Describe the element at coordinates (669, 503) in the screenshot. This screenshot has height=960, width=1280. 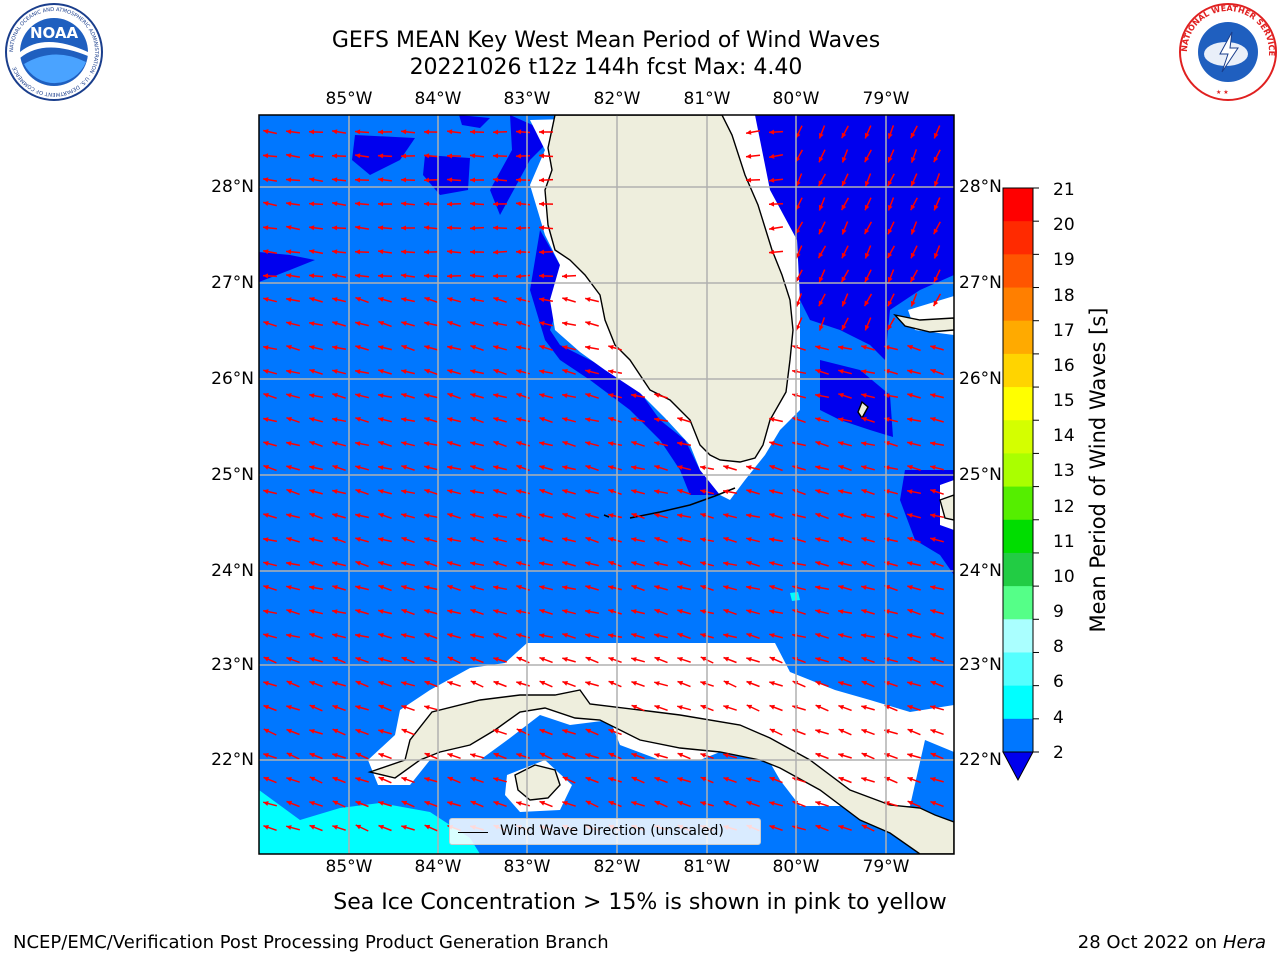
I see `florida-keys` at that location.